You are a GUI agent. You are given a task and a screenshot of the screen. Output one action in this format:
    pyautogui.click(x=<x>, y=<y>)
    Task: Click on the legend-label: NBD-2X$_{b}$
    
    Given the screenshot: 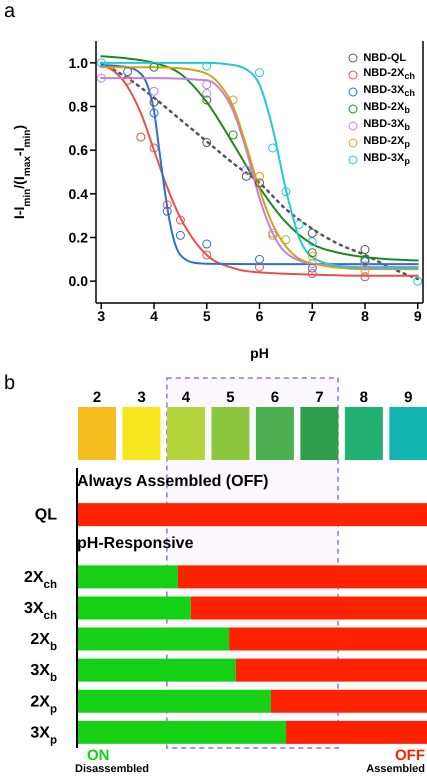 What is the action you would take?
    pyautogui.click(x=386, y=108)
    